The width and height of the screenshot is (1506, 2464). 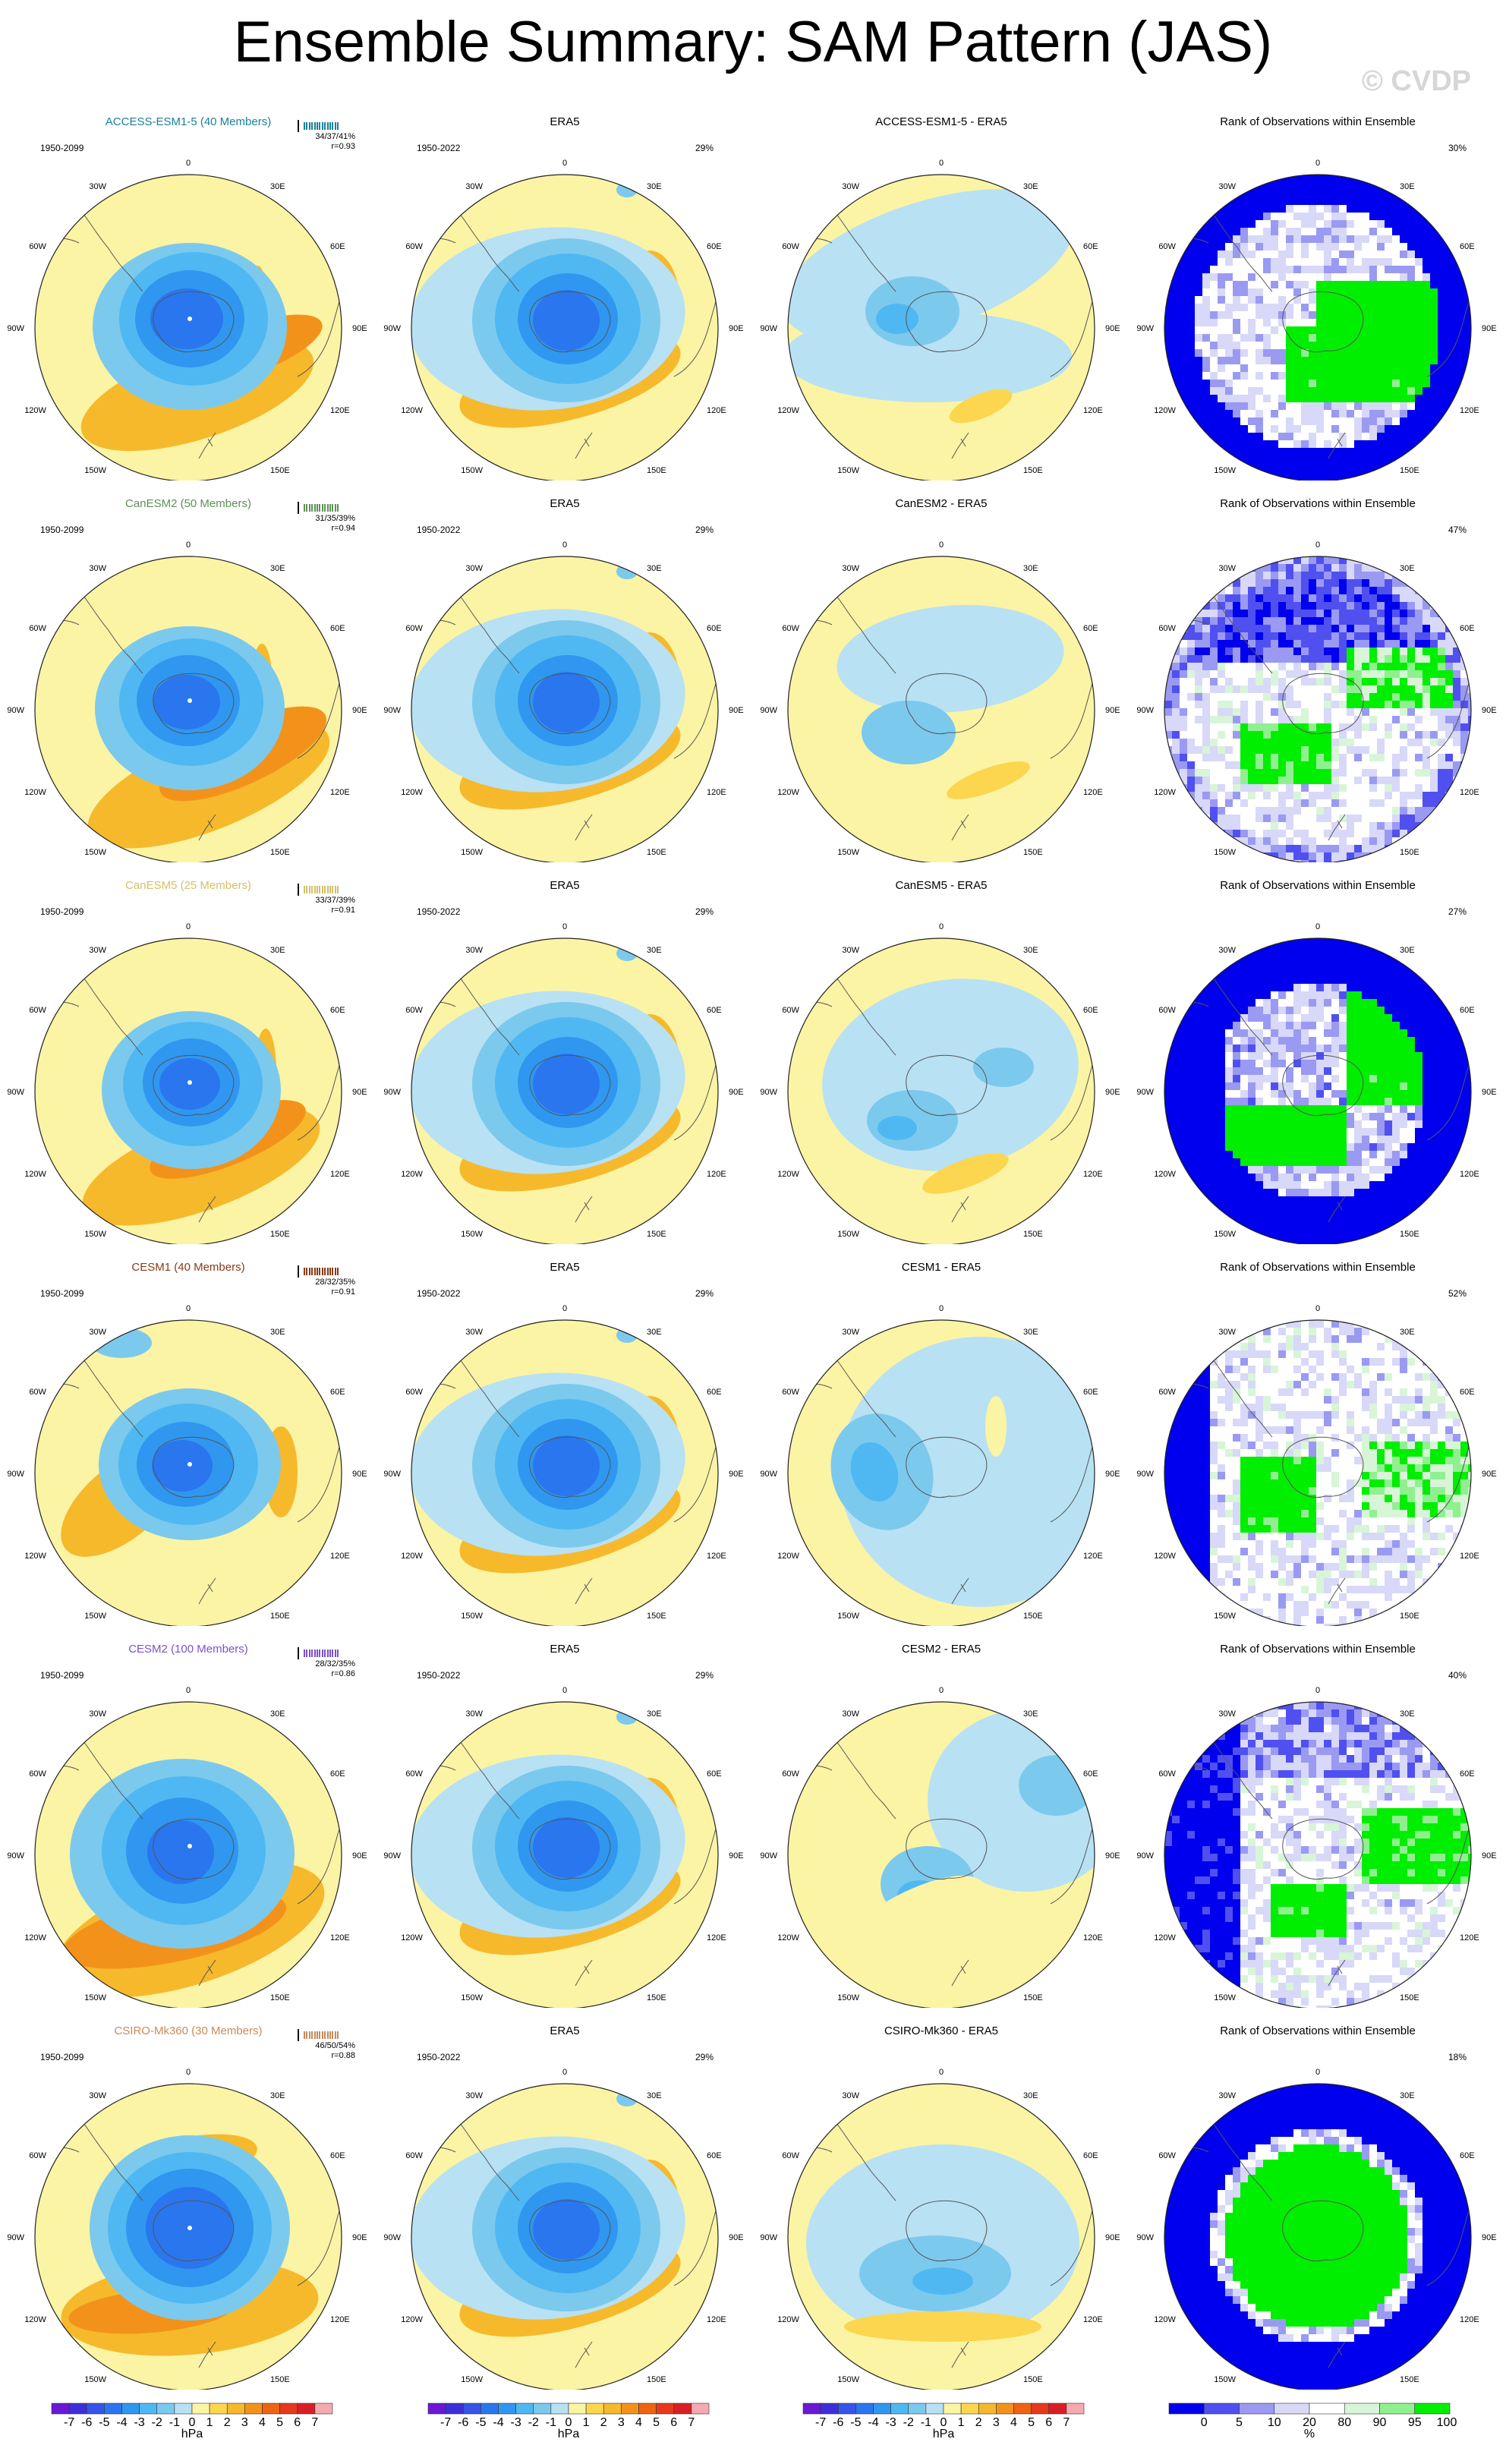 I want to click on model-period: 1950-2099, so click(x=62, y=530).